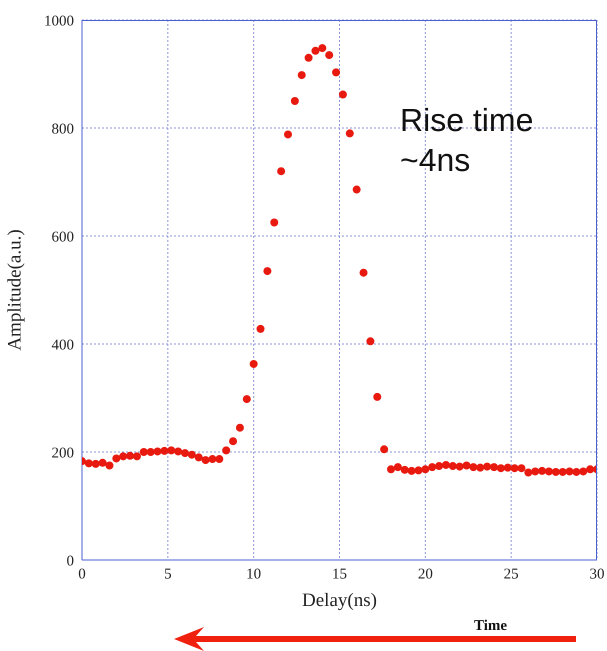 The width and height of the screenshot is (607, 651). Describe the element at coordinates (339, 574) in the screenshot. I see `x-tick-label: 15` at that location.